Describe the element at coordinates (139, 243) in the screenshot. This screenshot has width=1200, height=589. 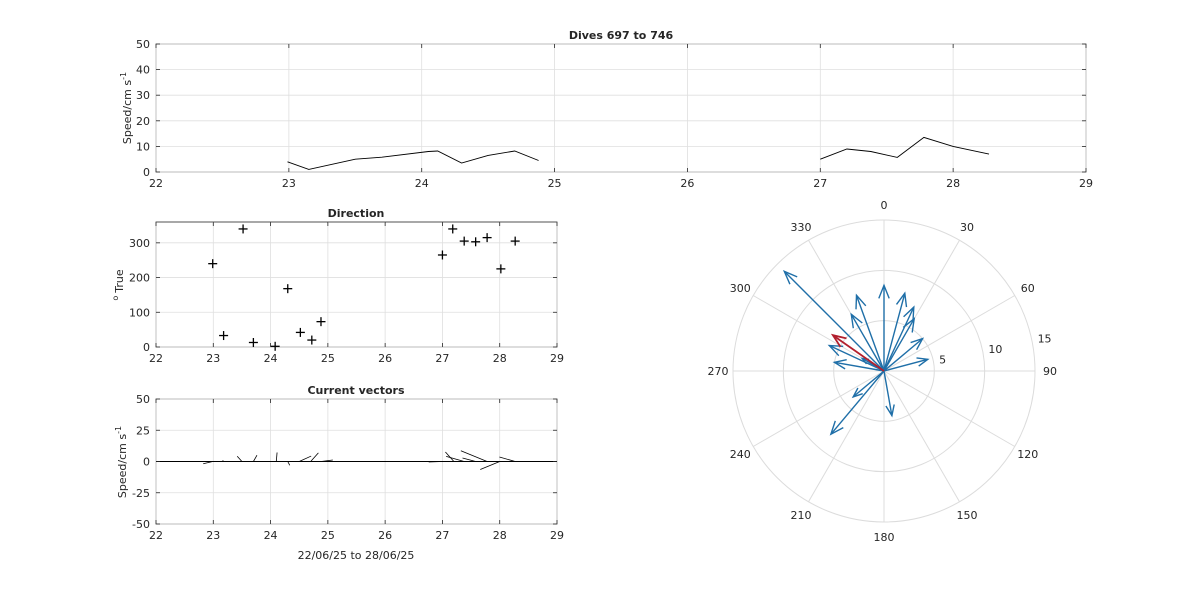
I see `direction-ytick-label: 300` at that location.